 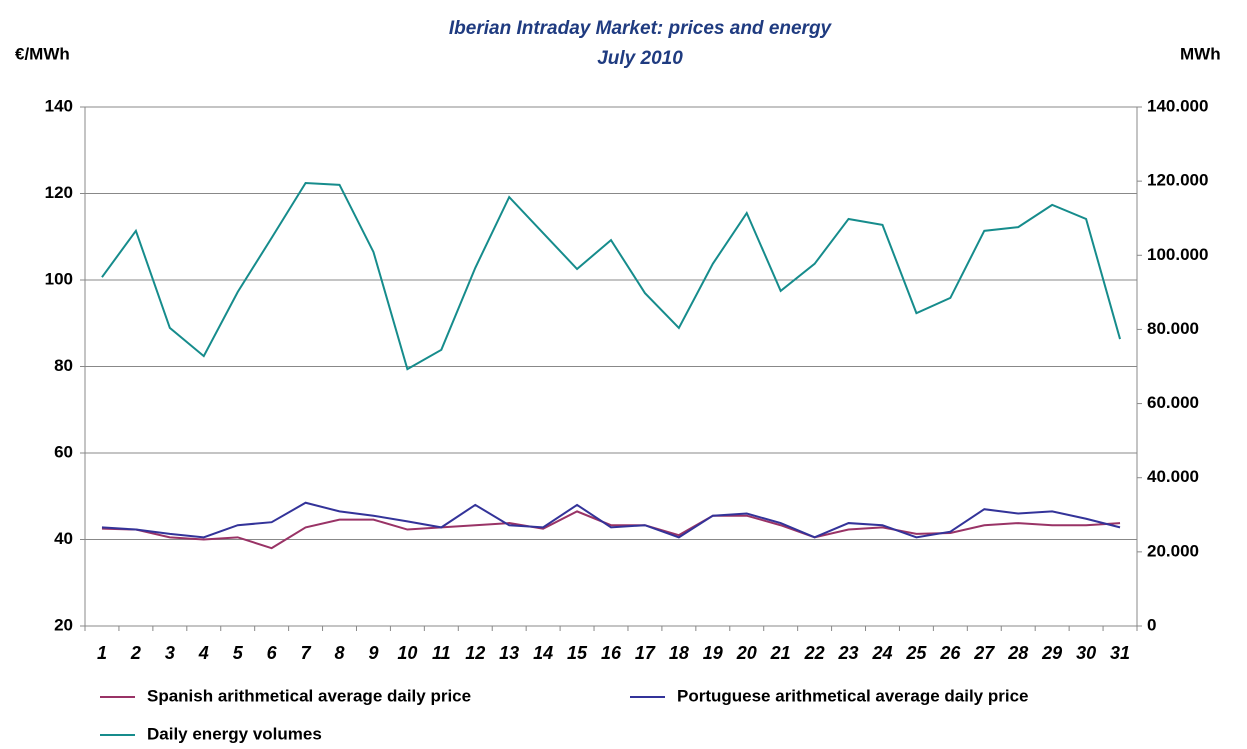 I want to click on x-tick-label: 15, so click(x=577, y=653).